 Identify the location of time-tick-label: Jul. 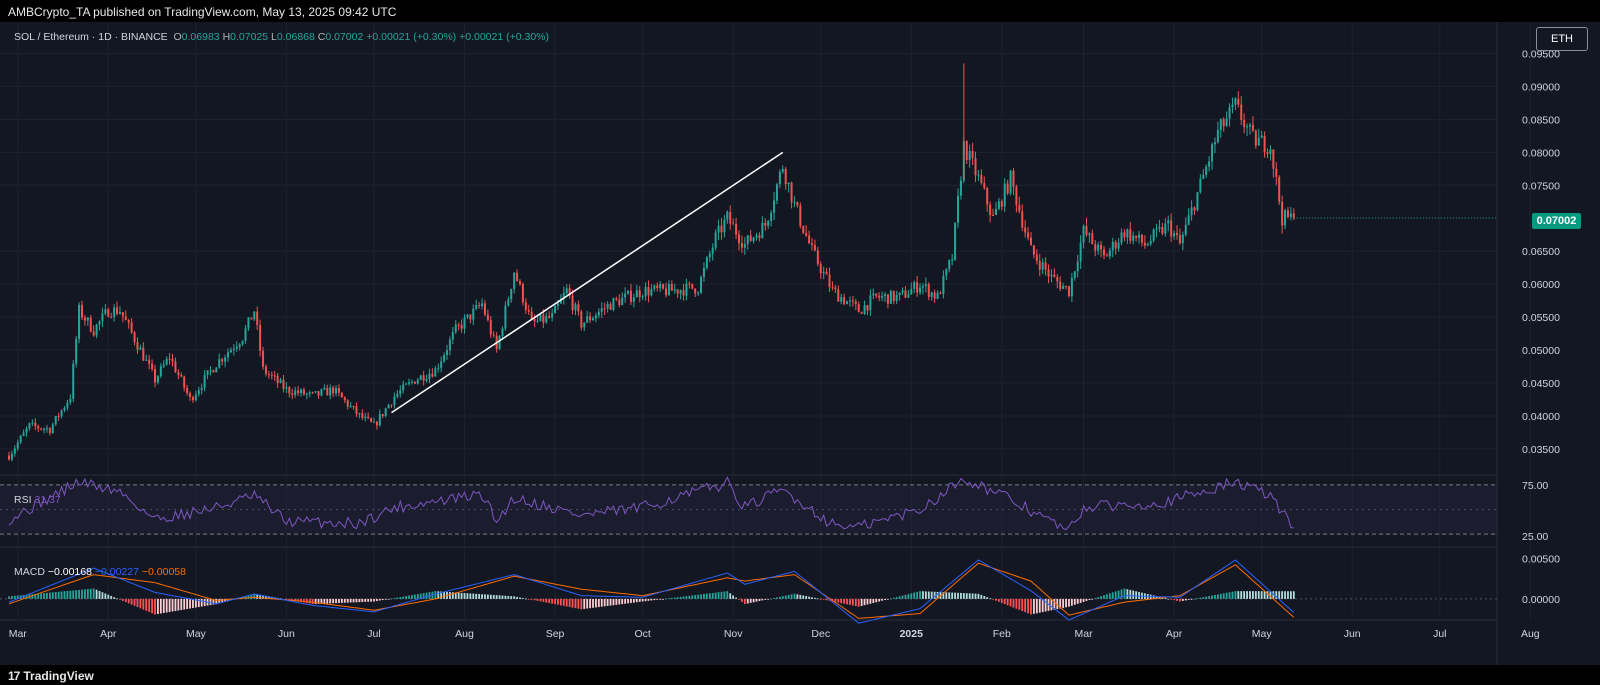
(373, 634).